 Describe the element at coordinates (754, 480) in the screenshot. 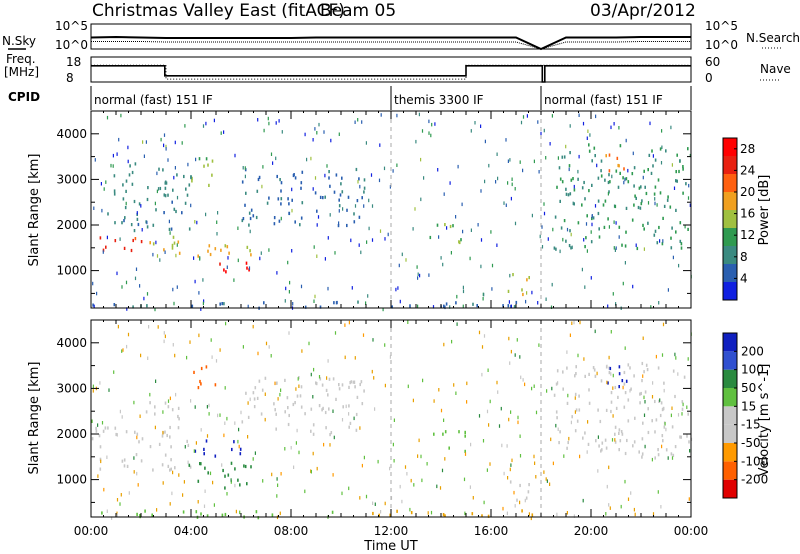

I see `velocity-colorbar-label-value: -200` at that location.